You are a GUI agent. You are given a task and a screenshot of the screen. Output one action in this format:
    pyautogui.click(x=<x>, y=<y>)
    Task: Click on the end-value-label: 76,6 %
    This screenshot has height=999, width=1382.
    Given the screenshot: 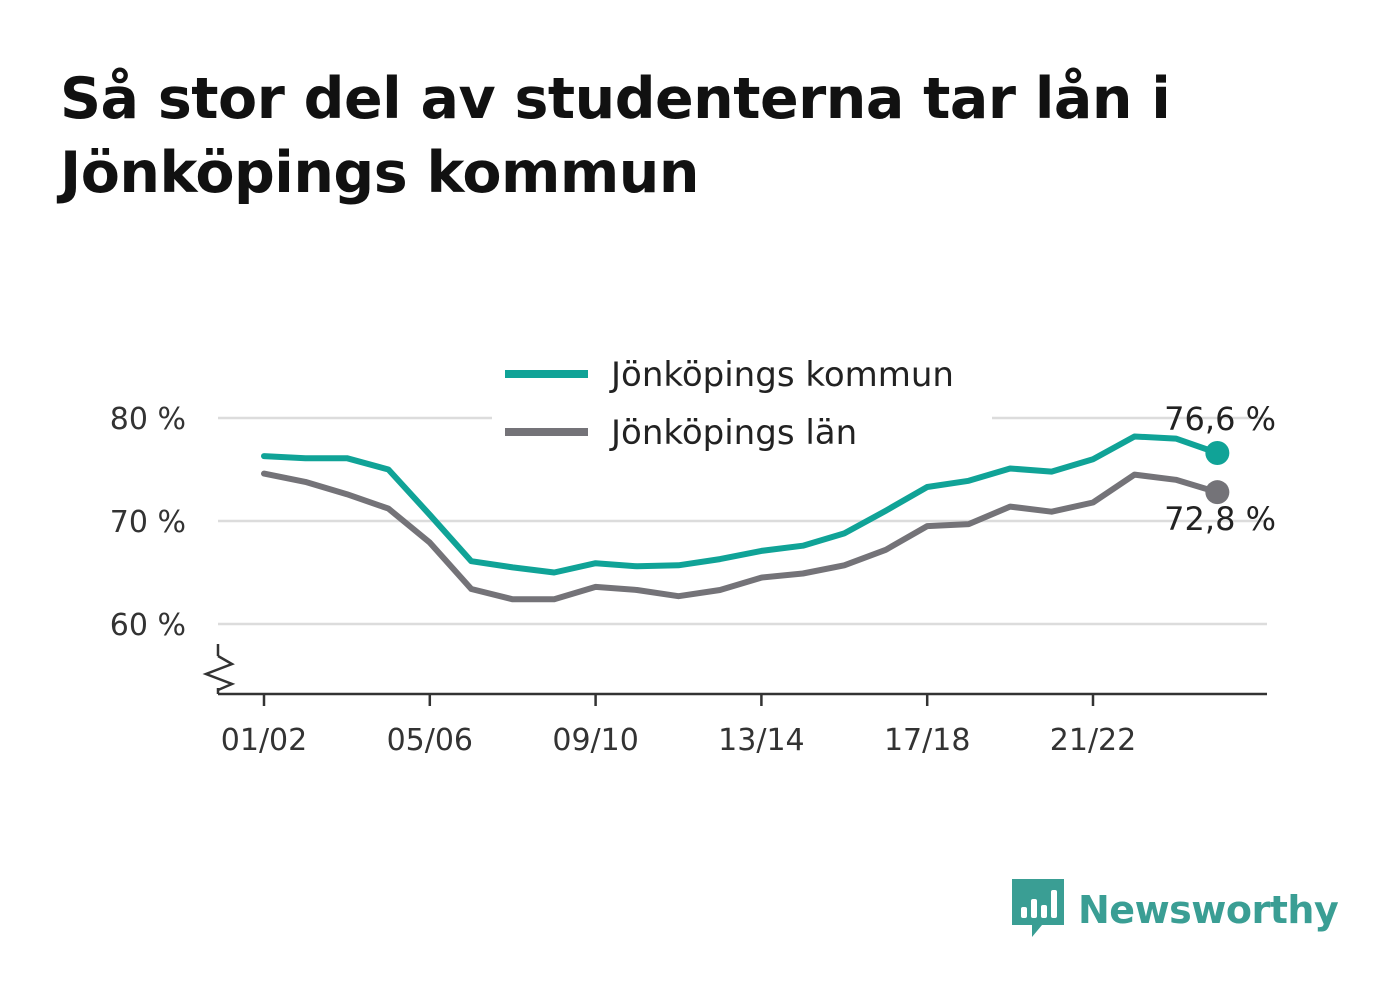 What is the action you would take?
    pyautogui.click(x=1220, y=419)
    